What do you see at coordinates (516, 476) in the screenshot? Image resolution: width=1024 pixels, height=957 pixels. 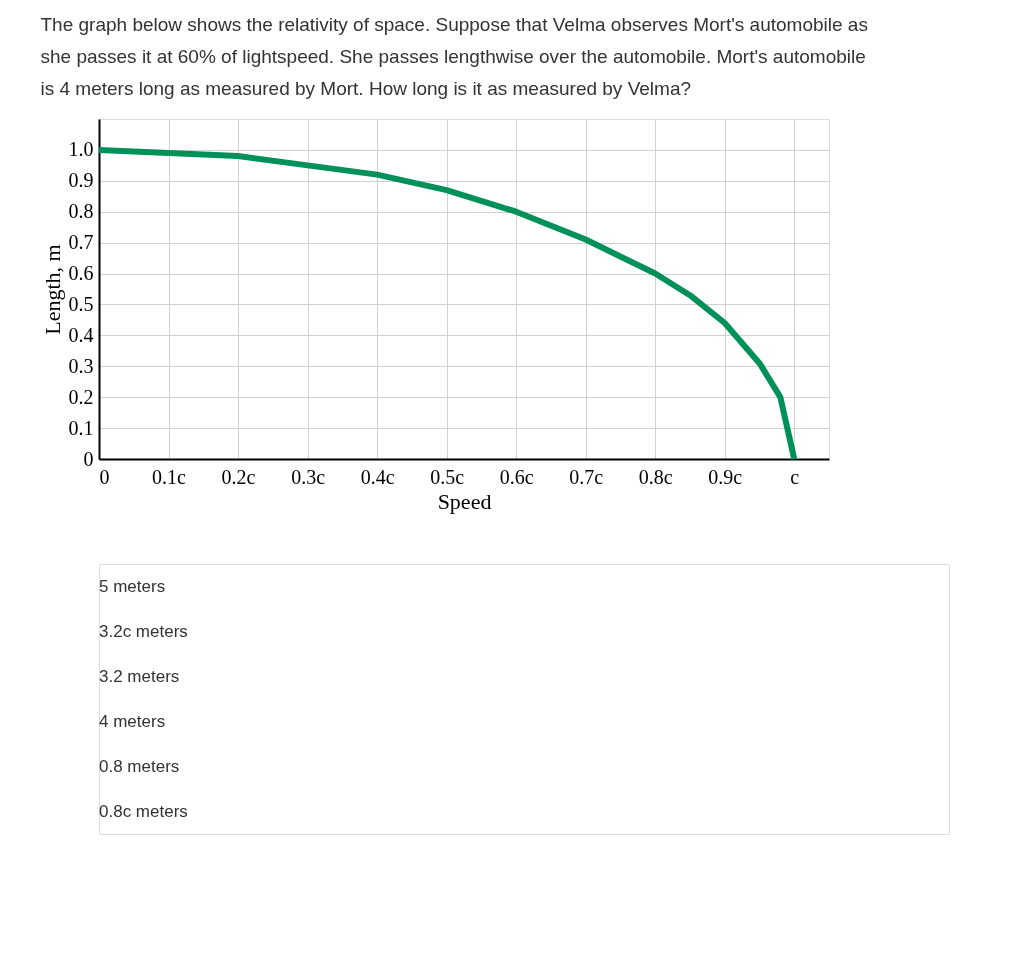 I see `x-tick-label: 0.6c` at bounding box center [516, 476].